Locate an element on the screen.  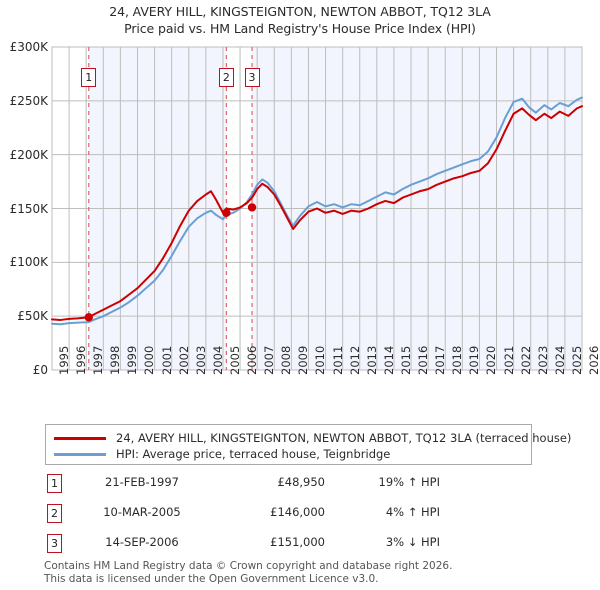
transaction-hpi-delta-1: 19% ↑ HPI is located at coordinates (409, 482).